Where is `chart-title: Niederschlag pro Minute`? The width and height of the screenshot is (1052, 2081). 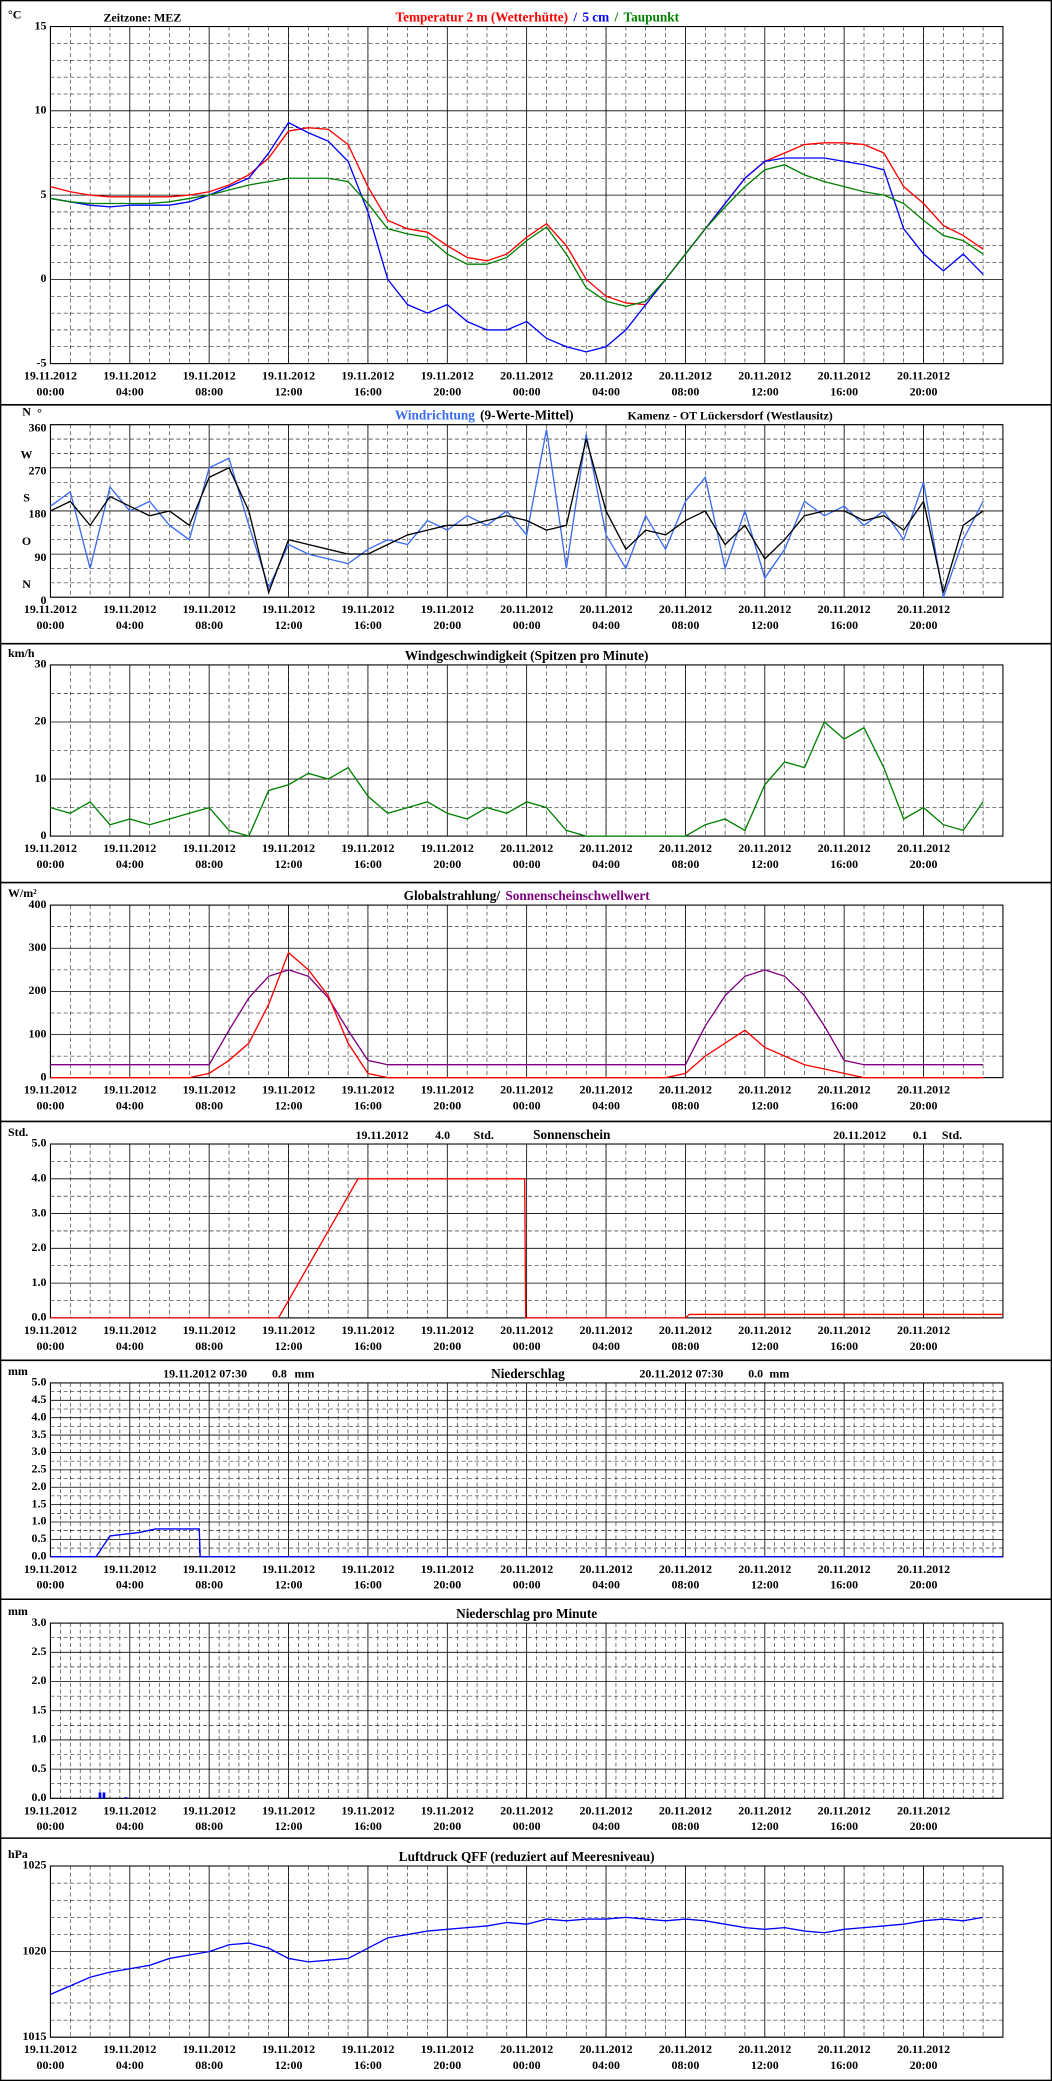 chart-title: Niederschlag pro Minute is located at coordinates (526, 1613).